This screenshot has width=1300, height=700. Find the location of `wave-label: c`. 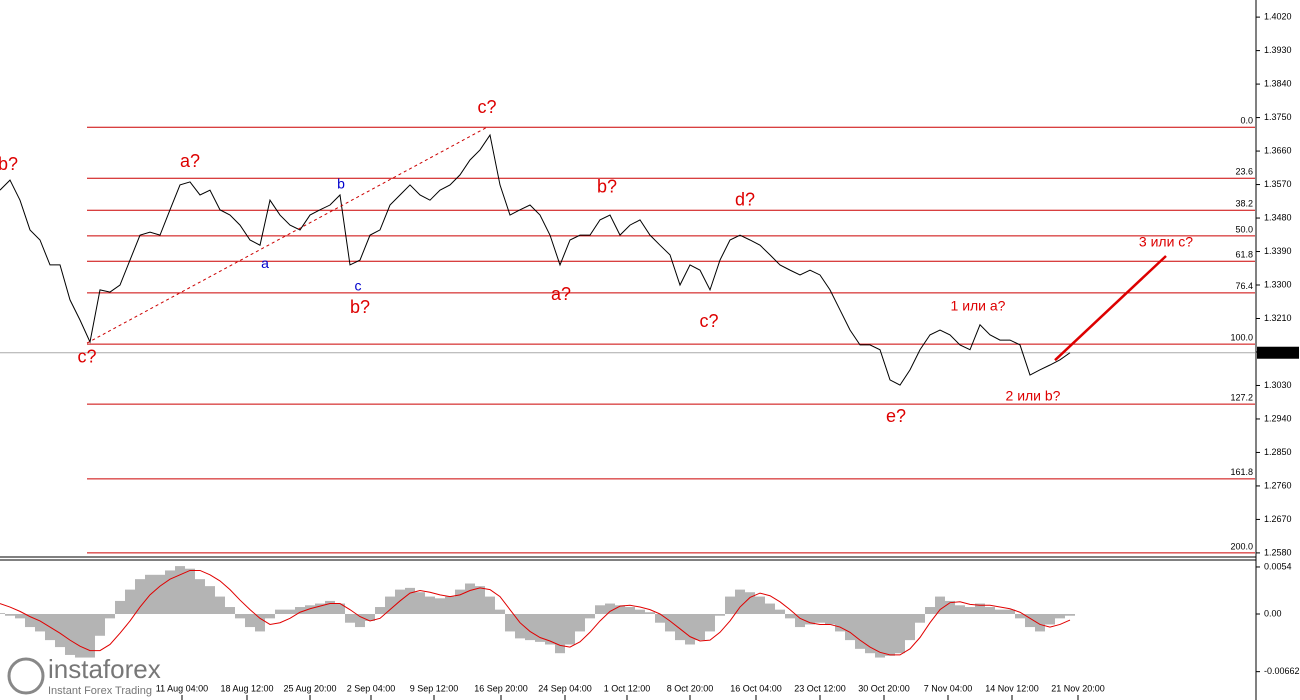

wave-label: c is located at coordinates (358, 286).